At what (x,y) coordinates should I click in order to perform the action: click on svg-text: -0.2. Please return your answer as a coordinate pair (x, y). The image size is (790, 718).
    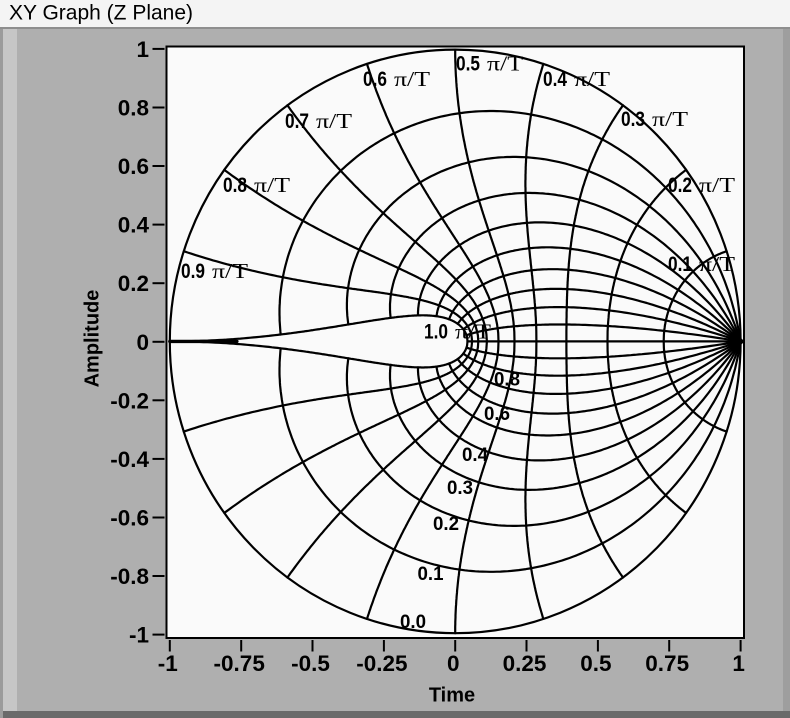
    Looking at the image, I should click on (129, 400).